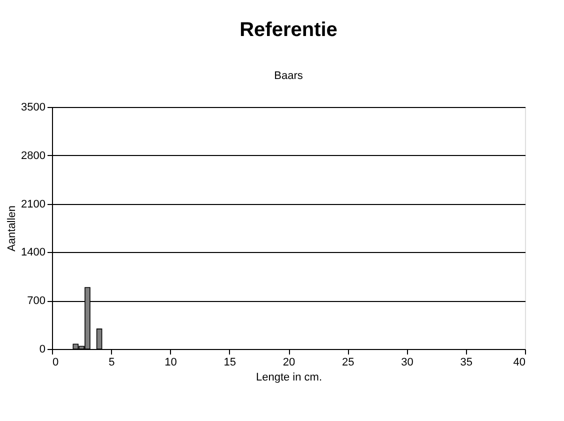  What do you see at coordinates (111, 362) in the screenshot?
I see `x-tick-label: 5` at bounding box center [111, 362].